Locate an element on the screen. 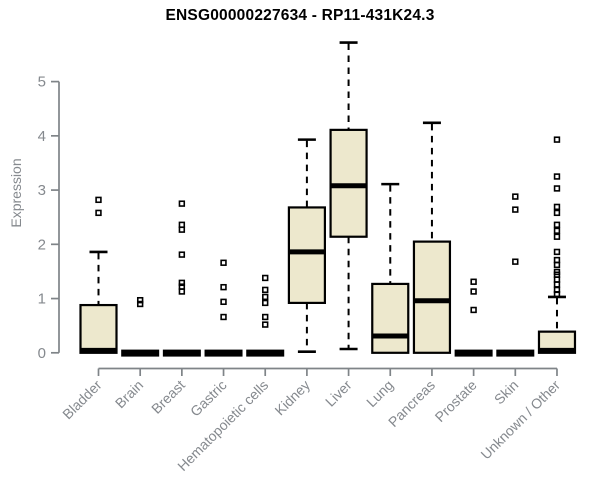 This screenshot has height=500, width=600. x-category-label: Unknown / Other is located at coordinates (520, 420).